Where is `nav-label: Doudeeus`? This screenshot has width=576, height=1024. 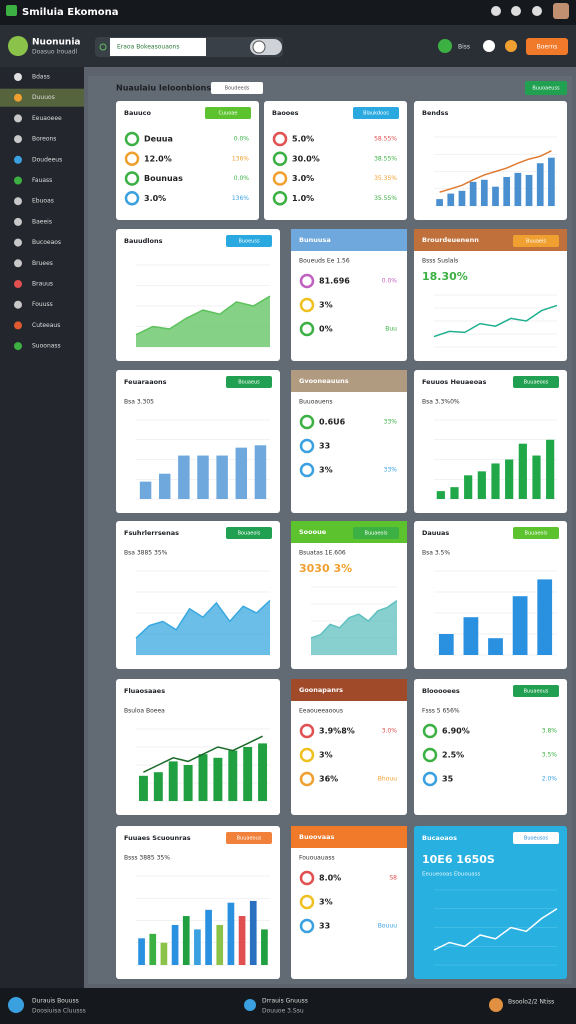 nav-label: Doudeeus is located at coordinates (47, 159).